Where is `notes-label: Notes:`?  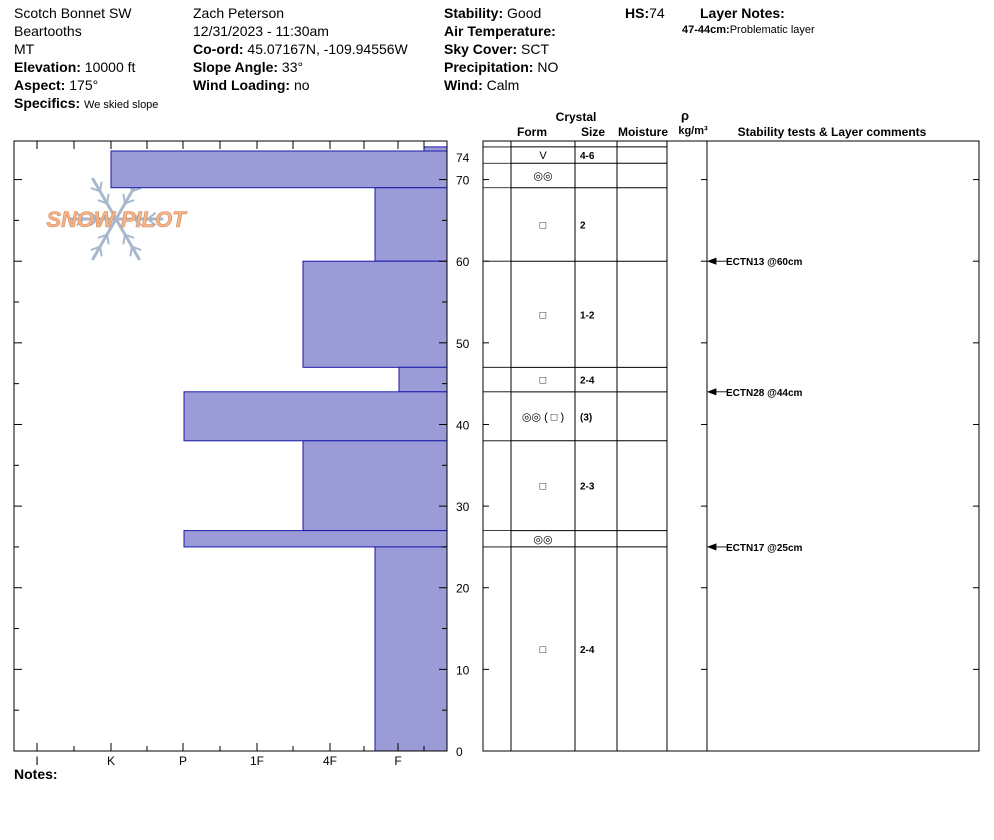 notes-label: Notes: is located at coordinates (36, 774).